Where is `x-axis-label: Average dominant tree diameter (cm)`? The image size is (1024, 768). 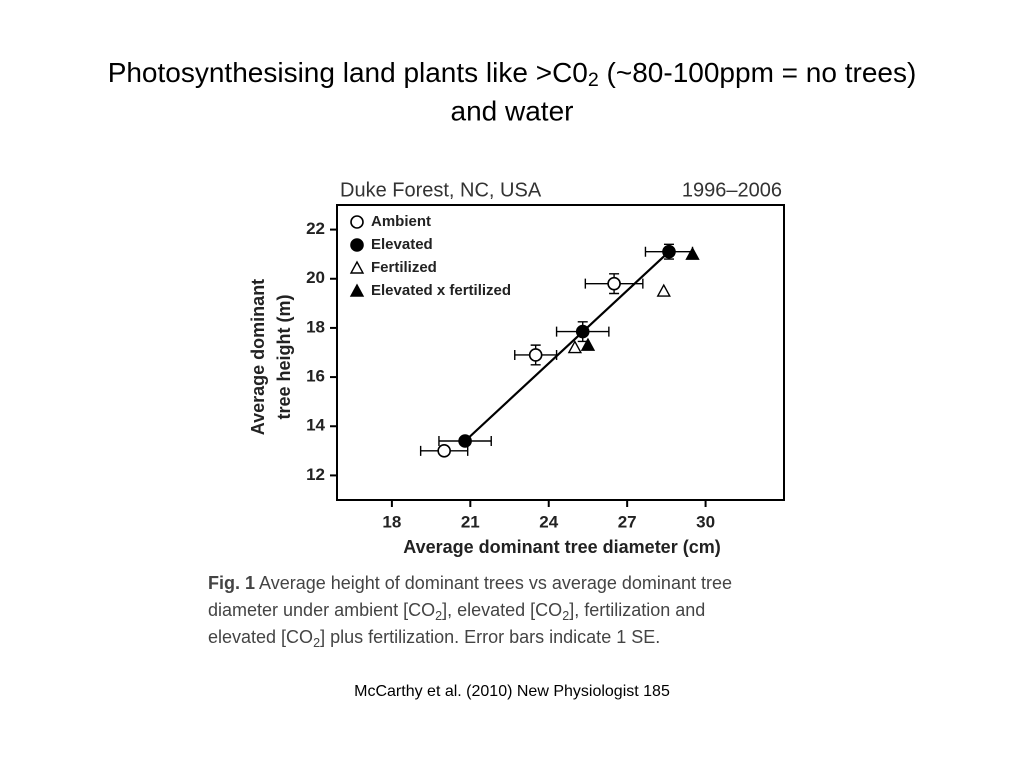
x-axis-label: Average dominant tree diameter (cm) is located at coordinates (561, 547).